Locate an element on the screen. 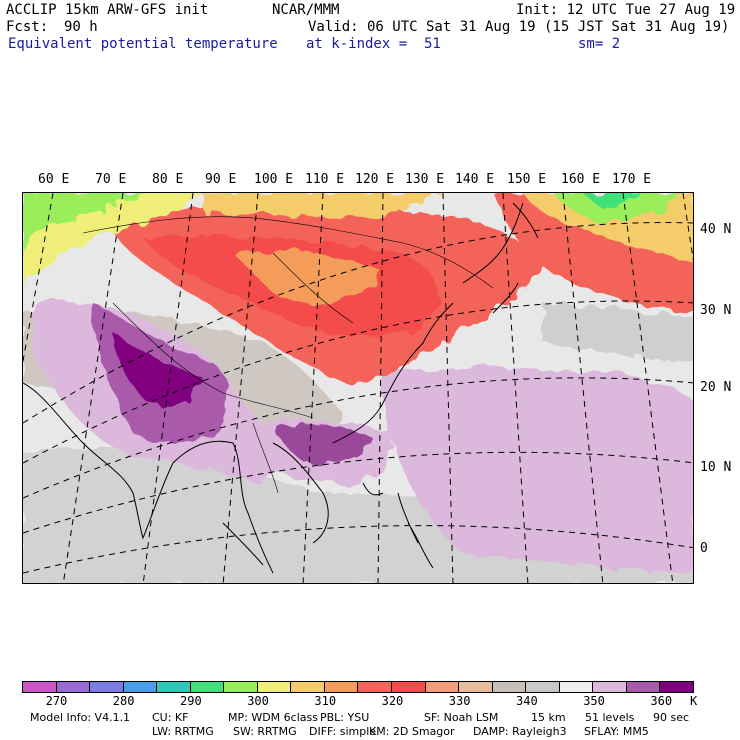 The image size is (740, 740). longitude-label: 130 E is located at coordinates (425, 179).